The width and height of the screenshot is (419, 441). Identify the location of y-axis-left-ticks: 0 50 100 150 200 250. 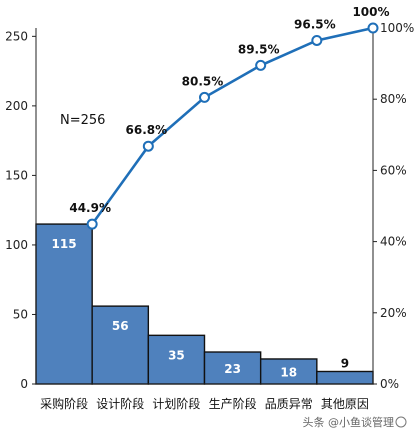
(20, 210).